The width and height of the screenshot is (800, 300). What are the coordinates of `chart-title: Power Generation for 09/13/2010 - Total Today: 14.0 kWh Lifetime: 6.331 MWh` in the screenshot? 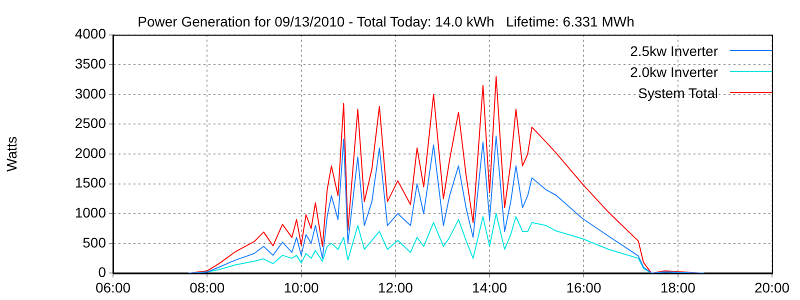 It's located at (386, 21).